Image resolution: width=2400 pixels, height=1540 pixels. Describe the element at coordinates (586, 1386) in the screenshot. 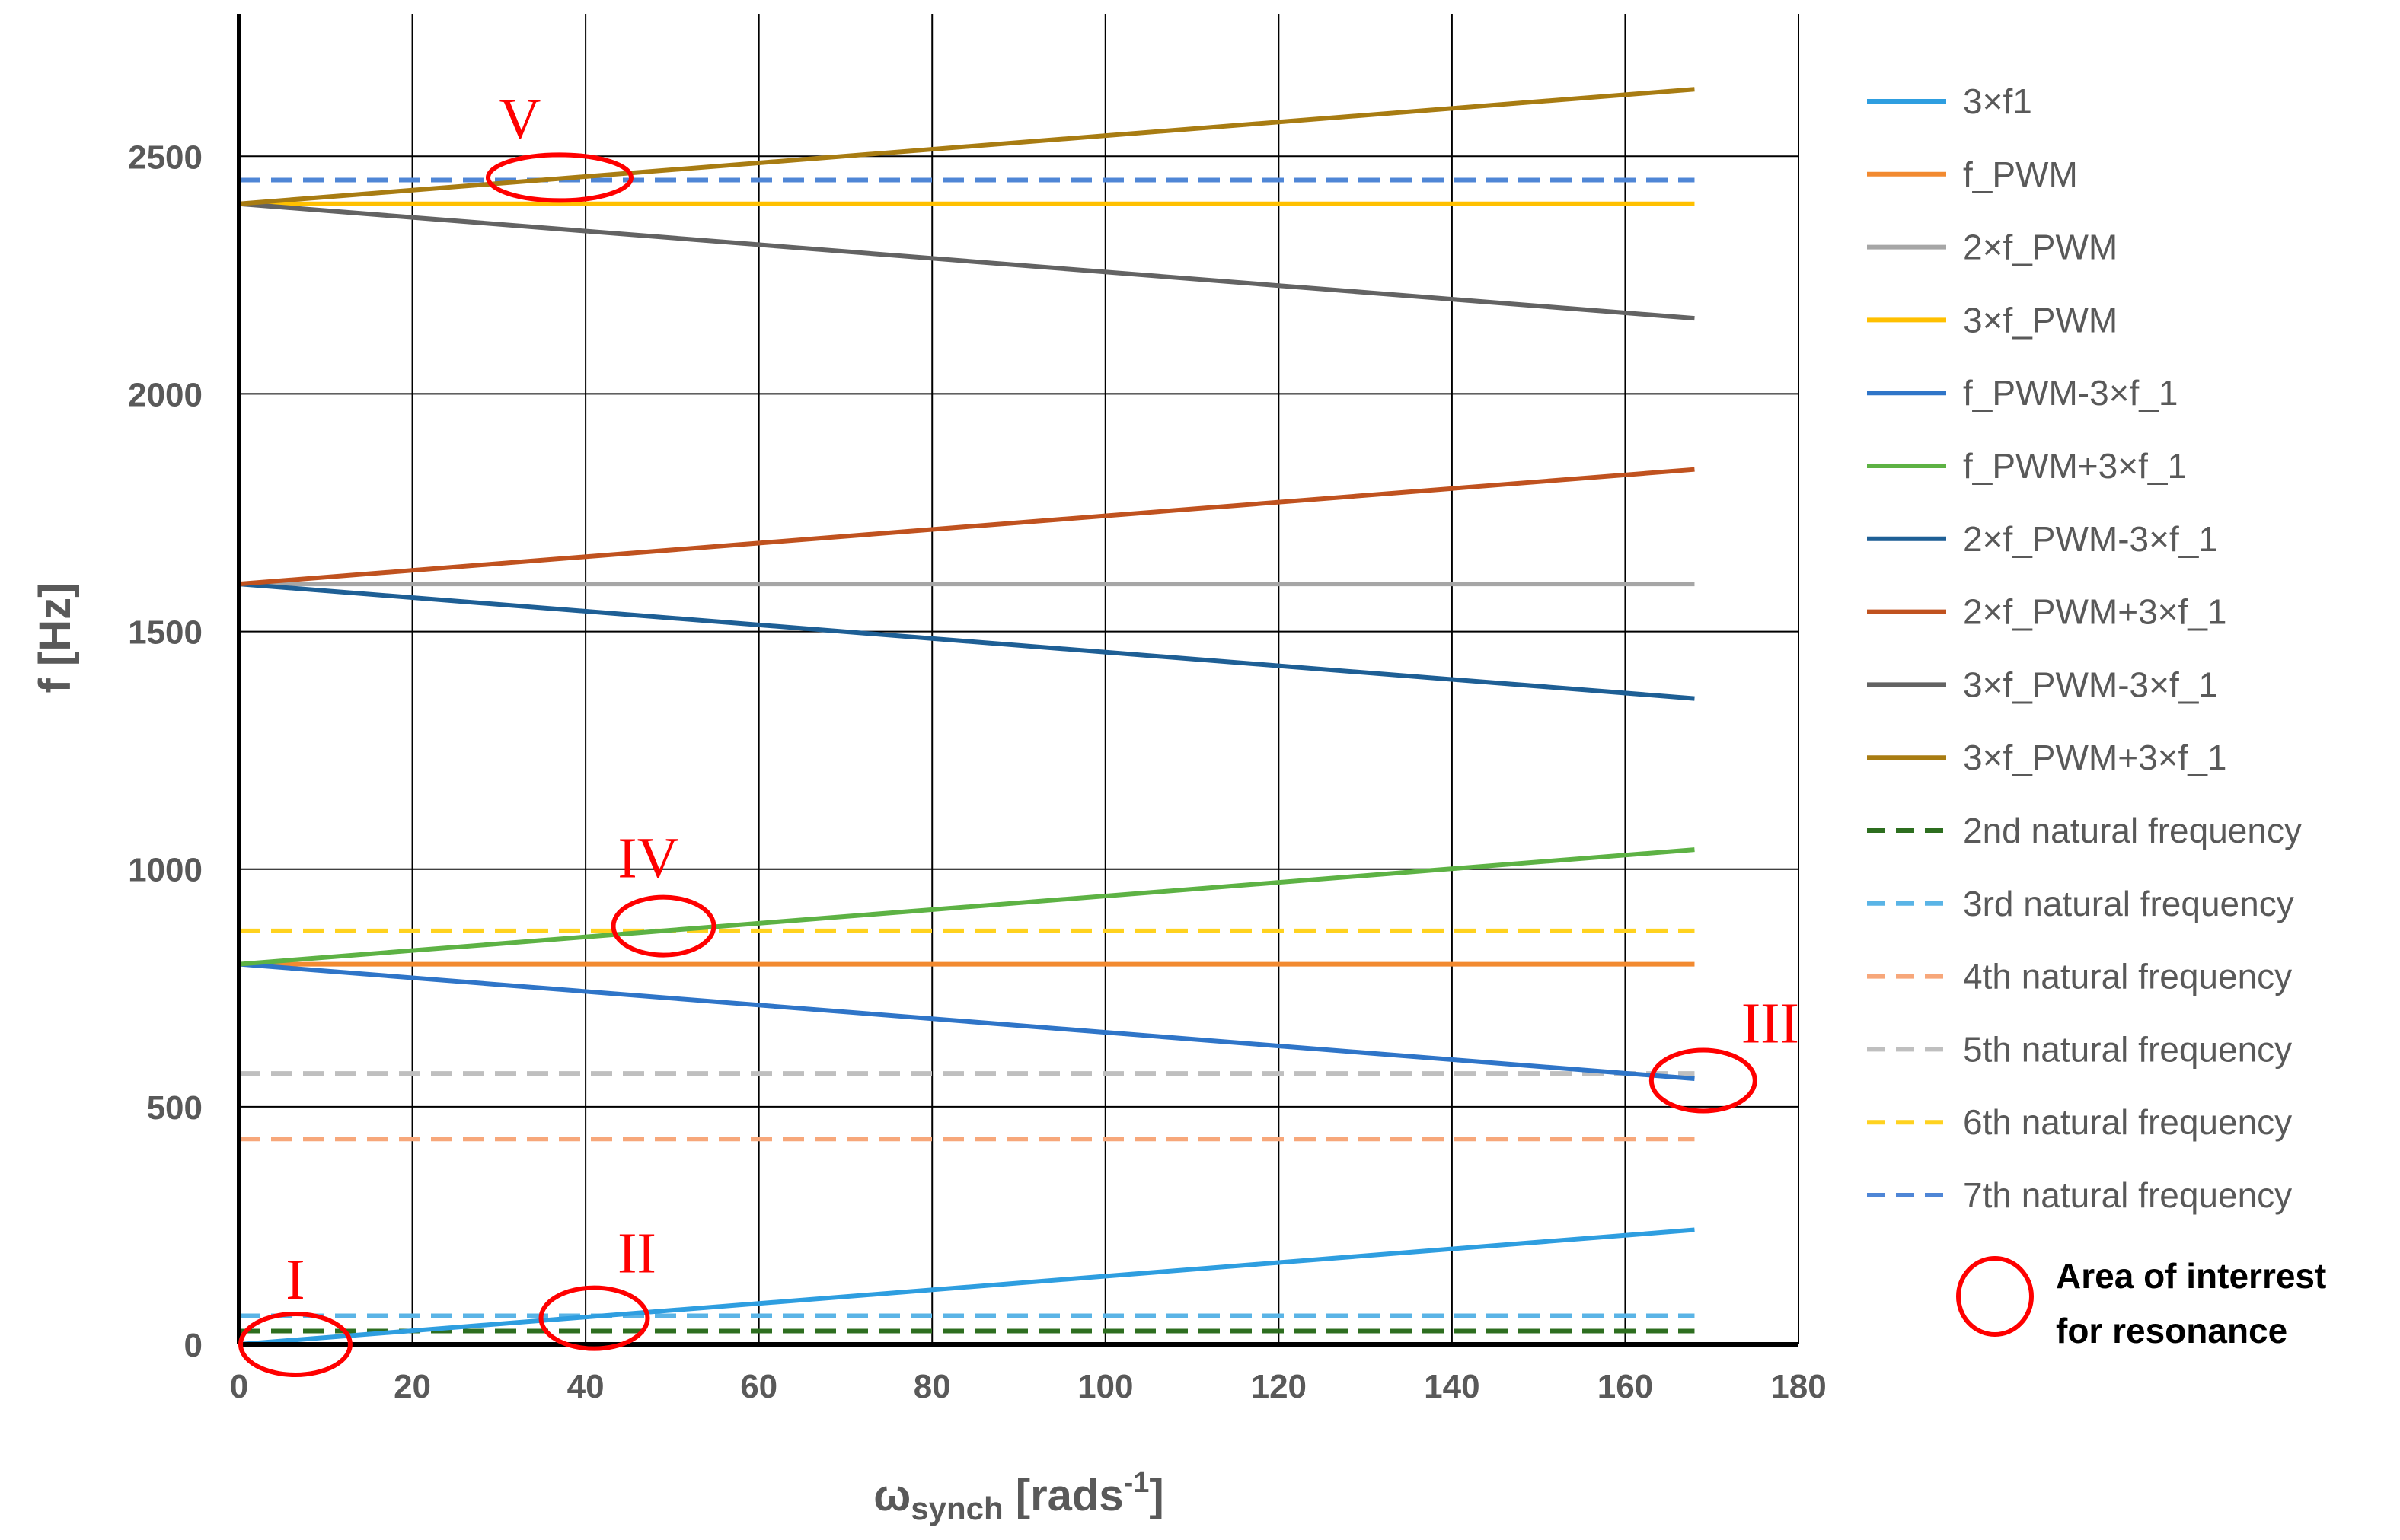

I see `x-tick-label: 40` at that location.